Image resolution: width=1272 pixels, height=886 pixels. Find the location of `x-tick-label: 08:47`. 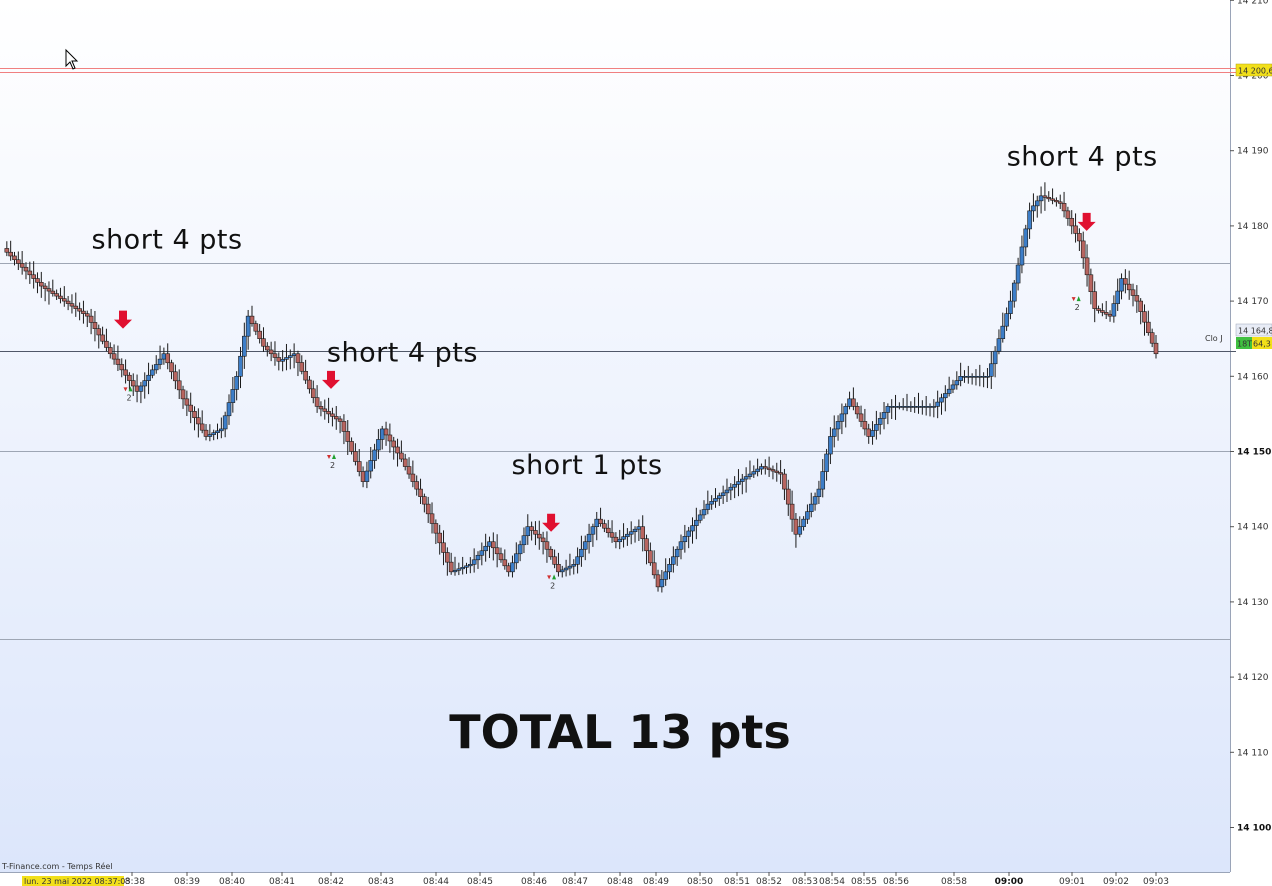

x-tick-label: 08:47 is located at coordinates (575, 881).